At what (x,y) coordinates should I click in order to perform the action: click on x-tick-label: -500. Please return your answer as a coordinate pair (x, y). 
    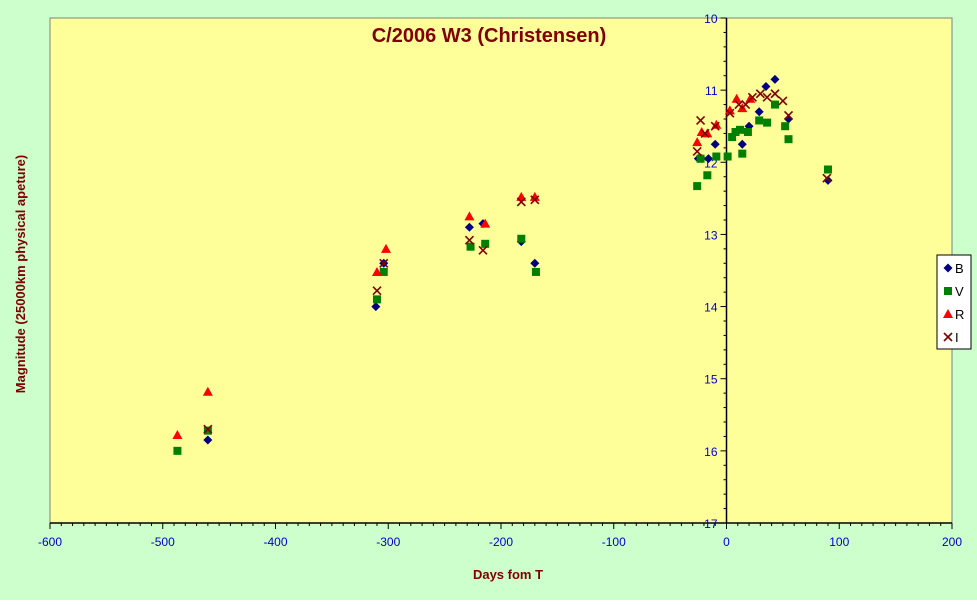
    Looking at the image, I should click on (163, 542).